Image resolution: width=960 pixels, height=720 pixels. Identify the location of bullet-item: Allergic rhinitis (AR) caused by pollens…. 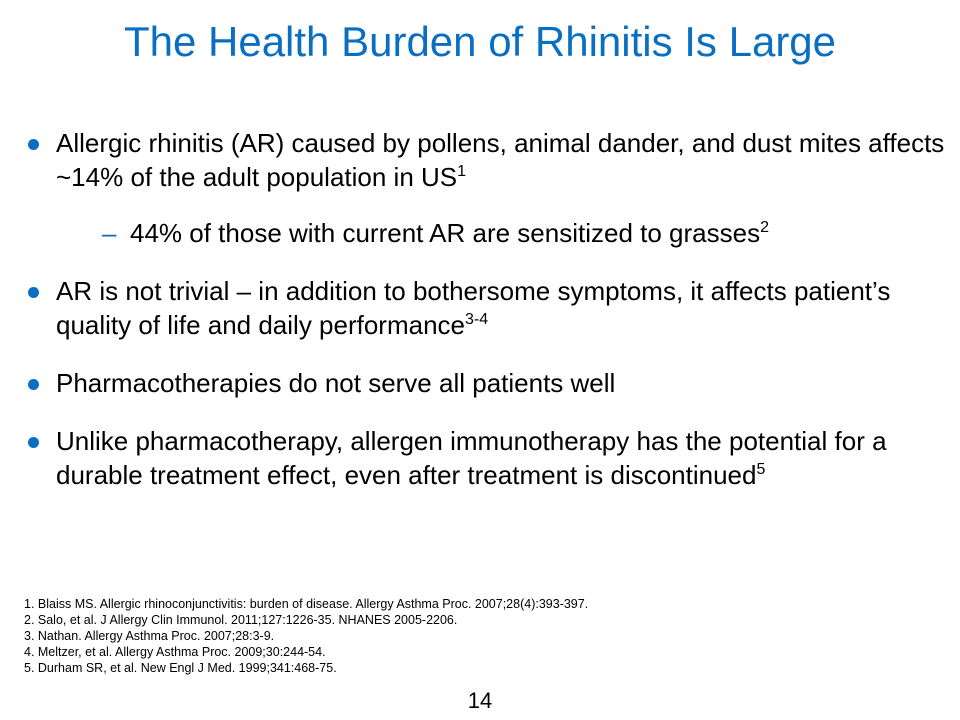
(488, 160).